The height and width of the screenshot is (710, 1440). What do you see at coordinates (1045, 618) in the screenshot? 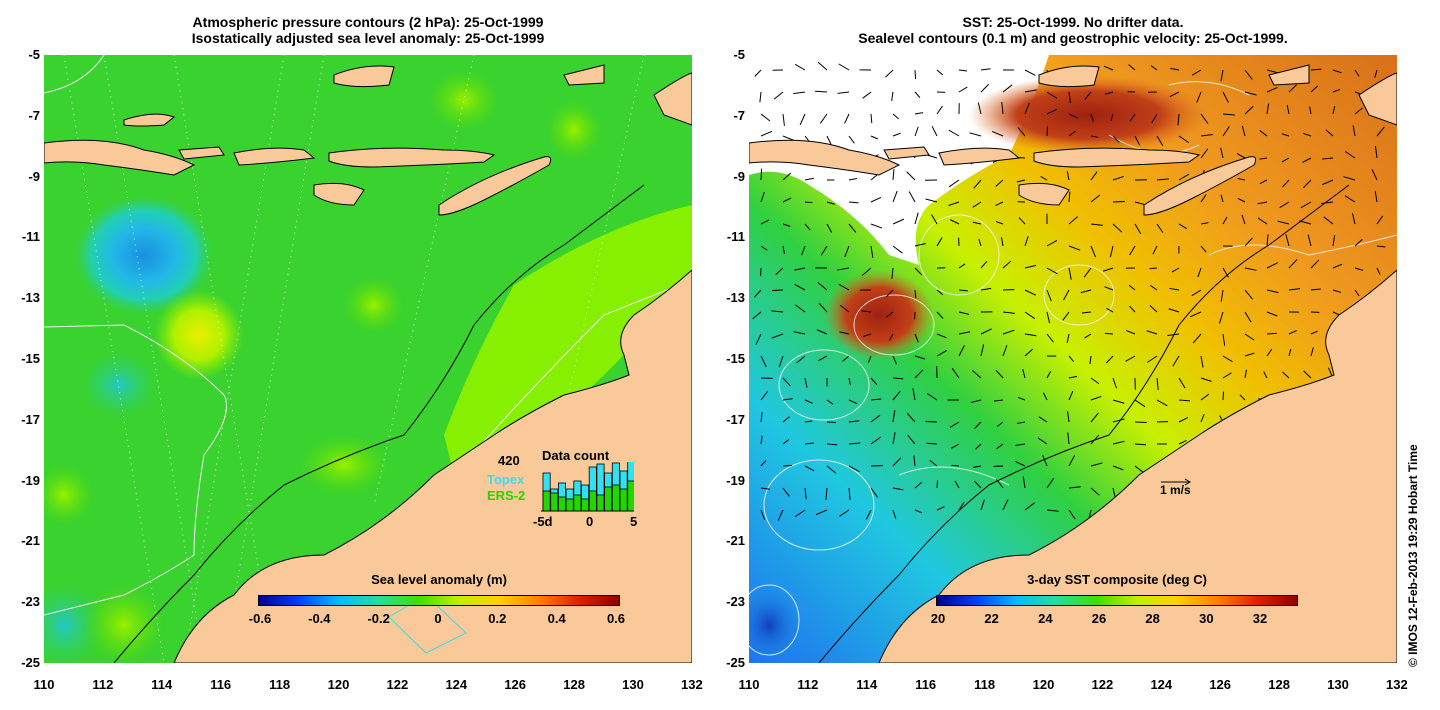
I see `colorbar-tick-label: 24` at bounding box center [1045, 618].